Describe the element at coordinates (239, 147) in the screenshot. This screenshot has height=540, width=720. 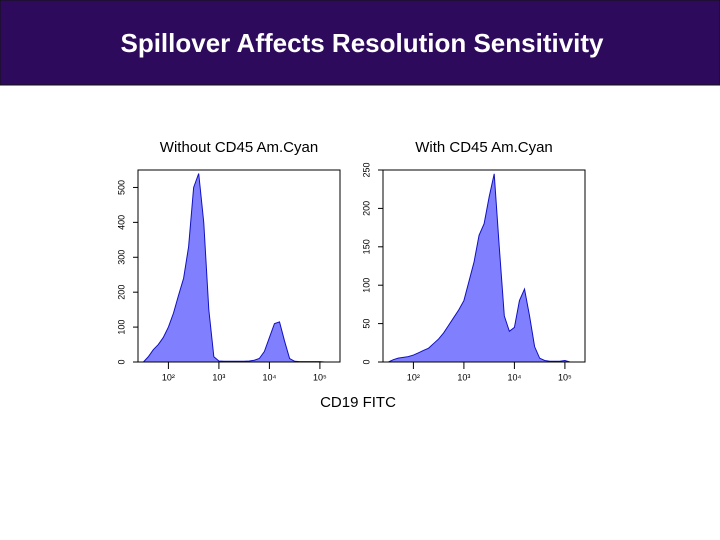
I see `chart-title: Without CD45 Am.Cyan` at that location.